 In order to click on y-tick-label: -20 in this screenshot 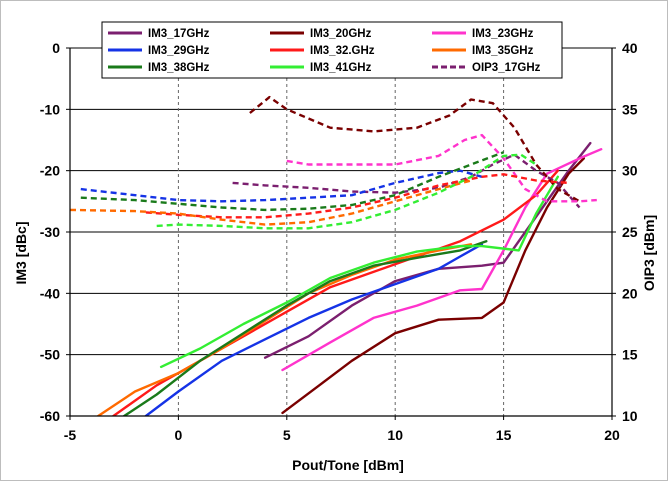, I will do `click(50, 171)`.